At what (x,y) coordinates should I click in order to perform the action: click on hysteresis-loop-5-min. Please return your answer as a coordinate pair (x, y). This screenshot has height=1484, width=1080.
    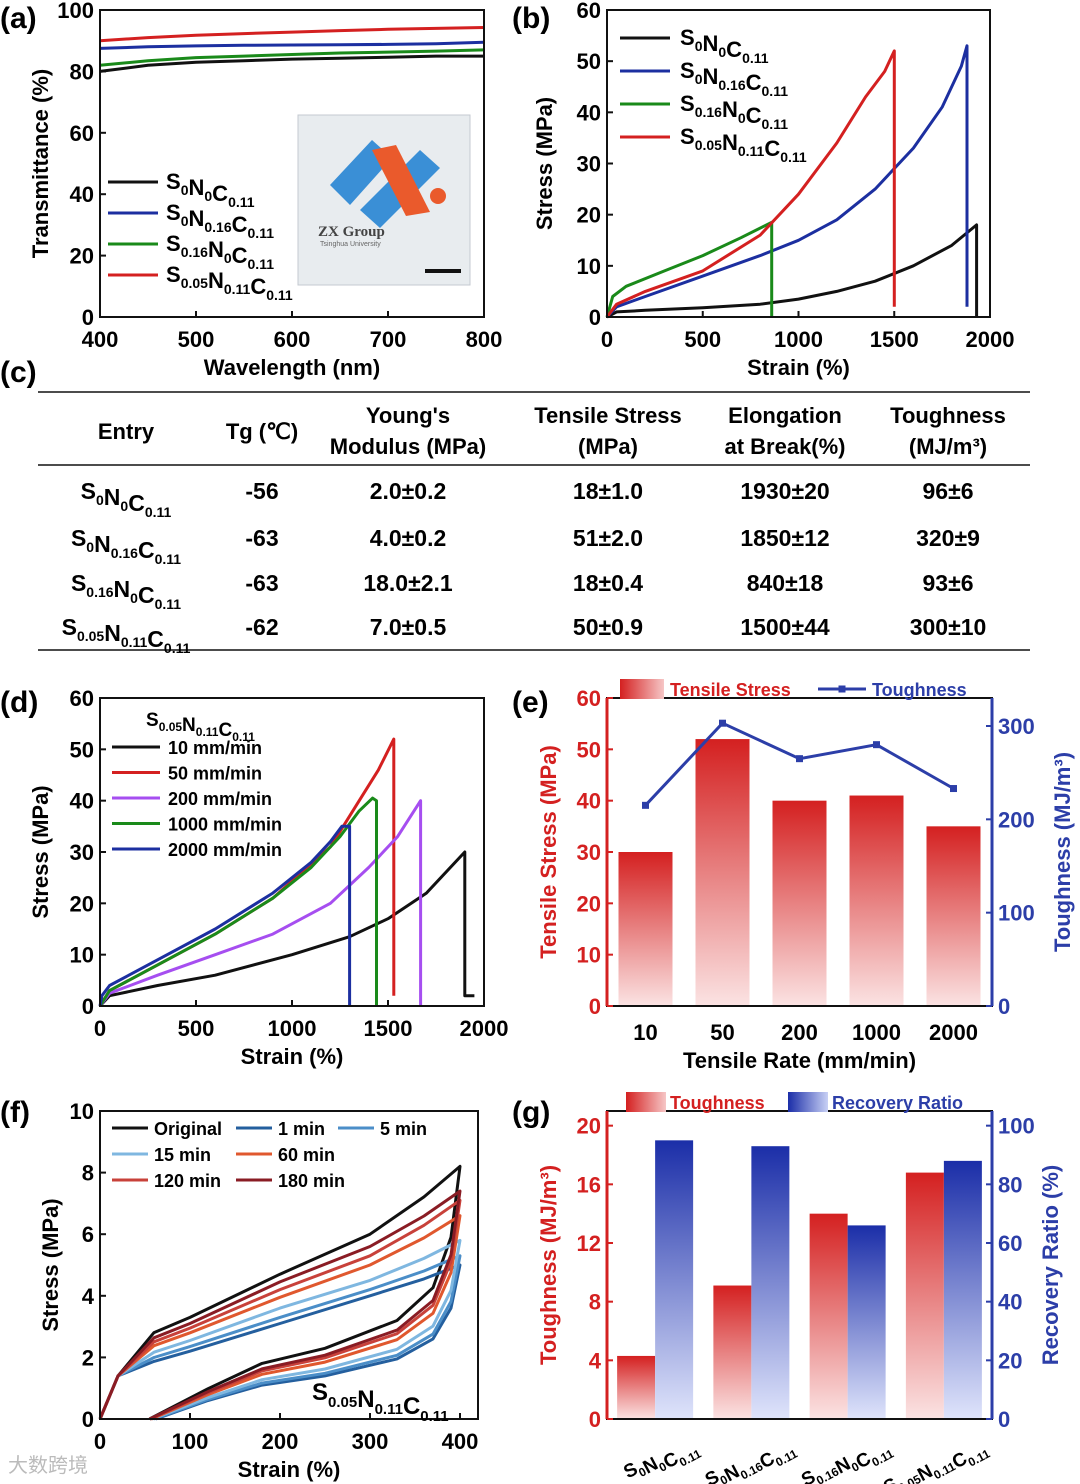
    Looking at the image, I should click on (280, 1337).